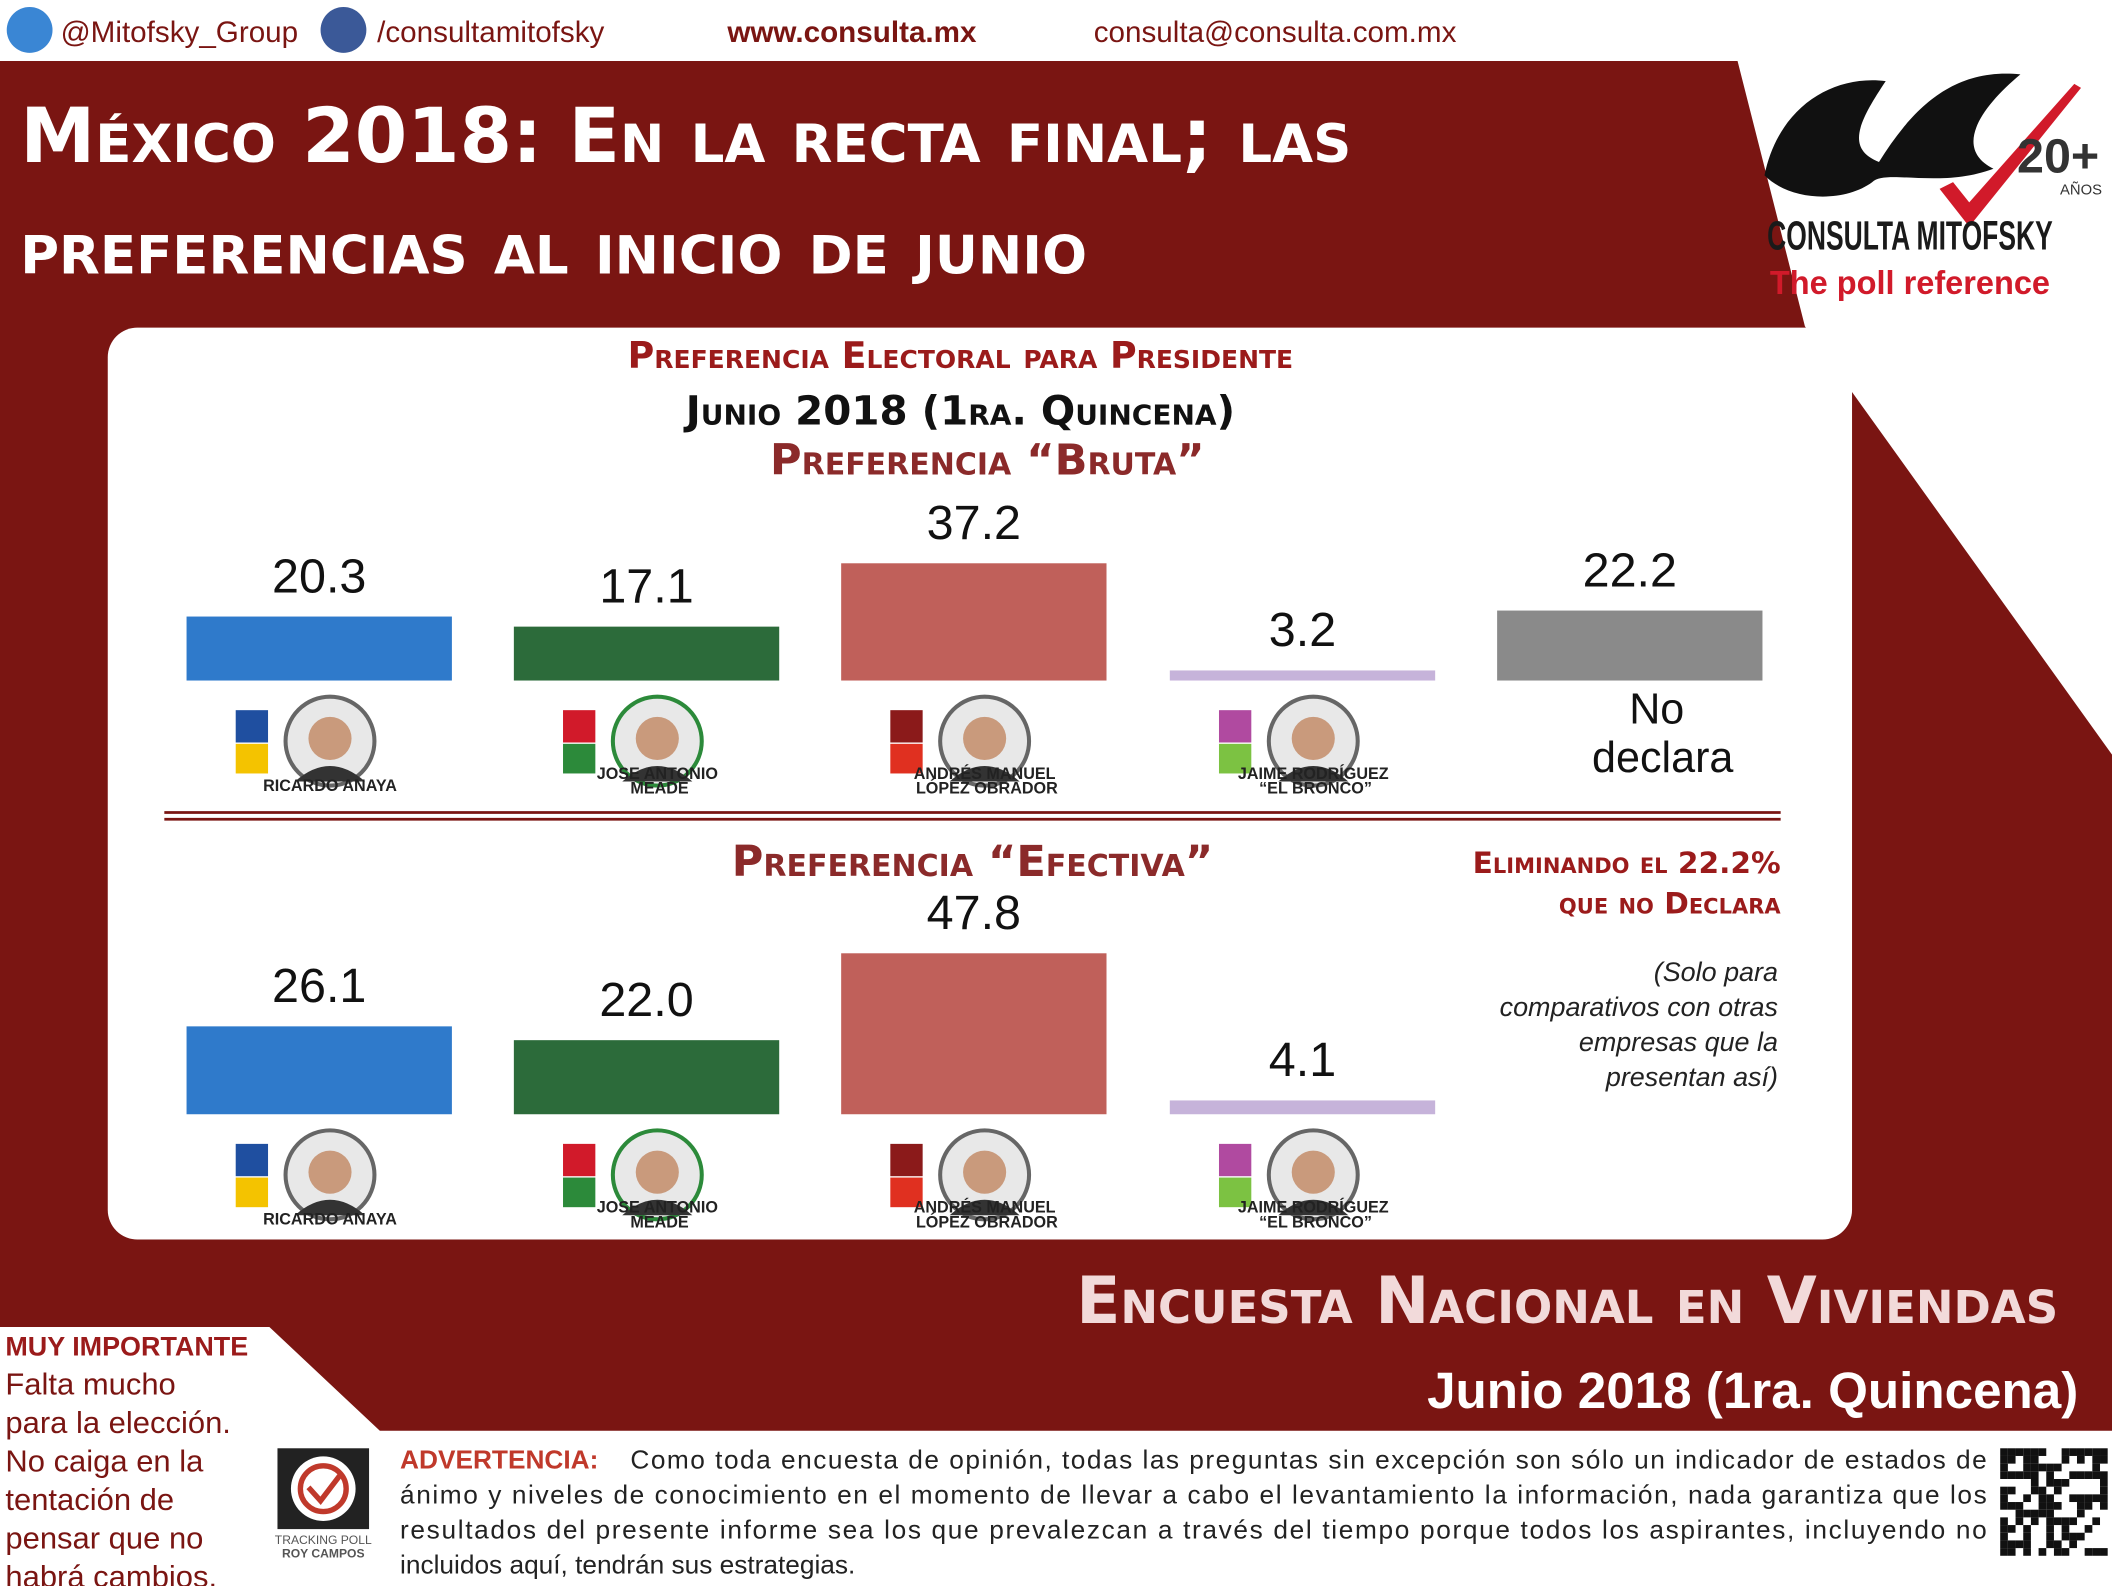  What do you see at coordinates (126, 1346) in the screenshot?
I see `important-heading: MUY IMPORTANTE` at bounding box center [126, 1346].